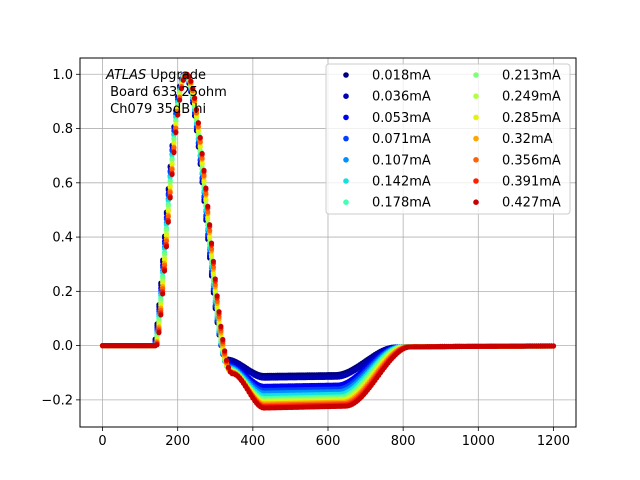  I want to click on annotation-atlas: ATLAS, so click(125, 75).